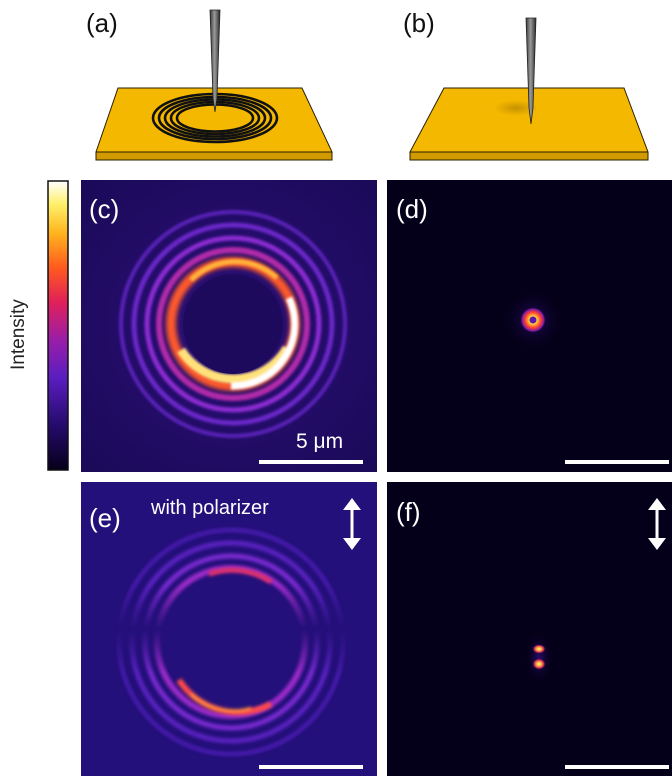 The width and height of the screenshot is (672, 776). I want to click on schematic-a, so click(214, 85).